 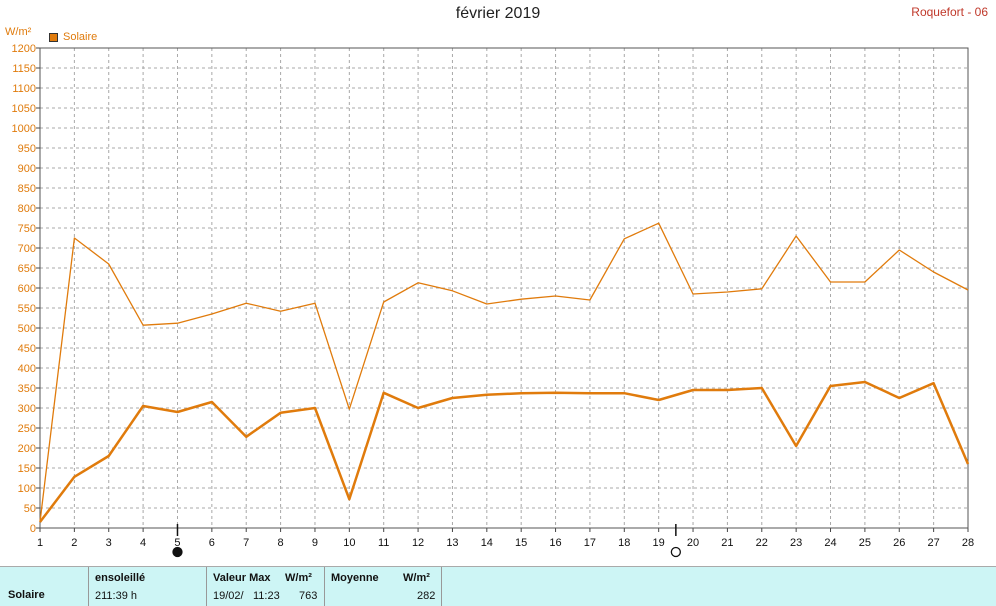 I want to click on y-tick-label: 100, so click(x=27, y=489).